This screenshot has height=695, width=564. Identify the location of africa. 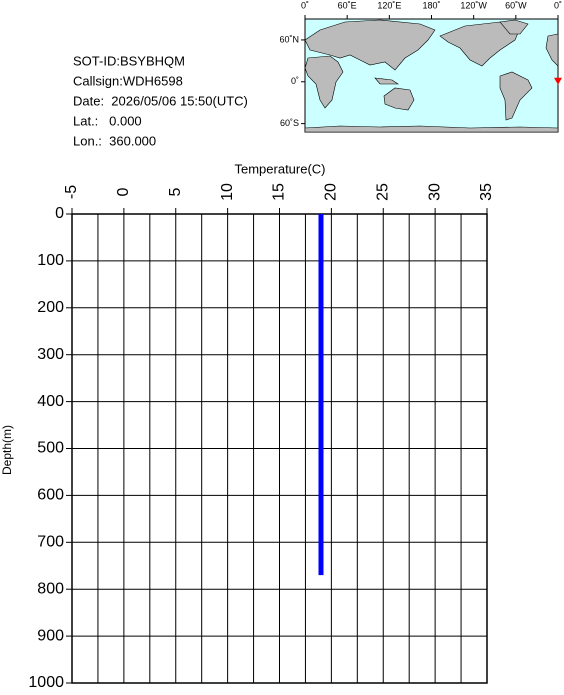
(324, 82).